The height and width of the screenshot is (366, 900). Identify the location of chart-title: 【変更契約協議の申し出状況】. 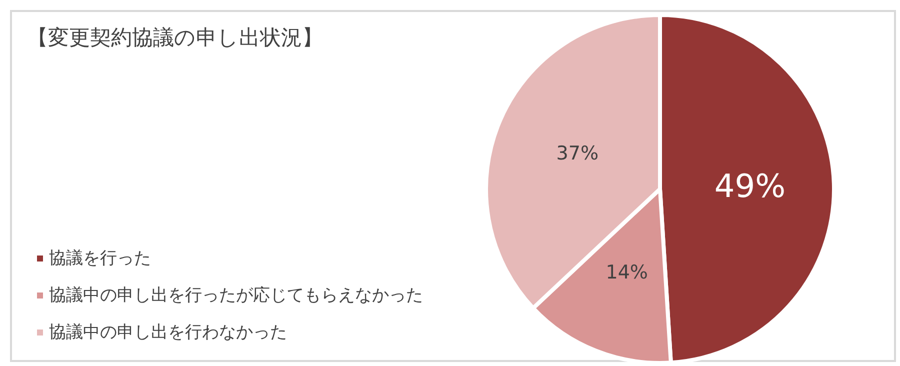
(175, 38).